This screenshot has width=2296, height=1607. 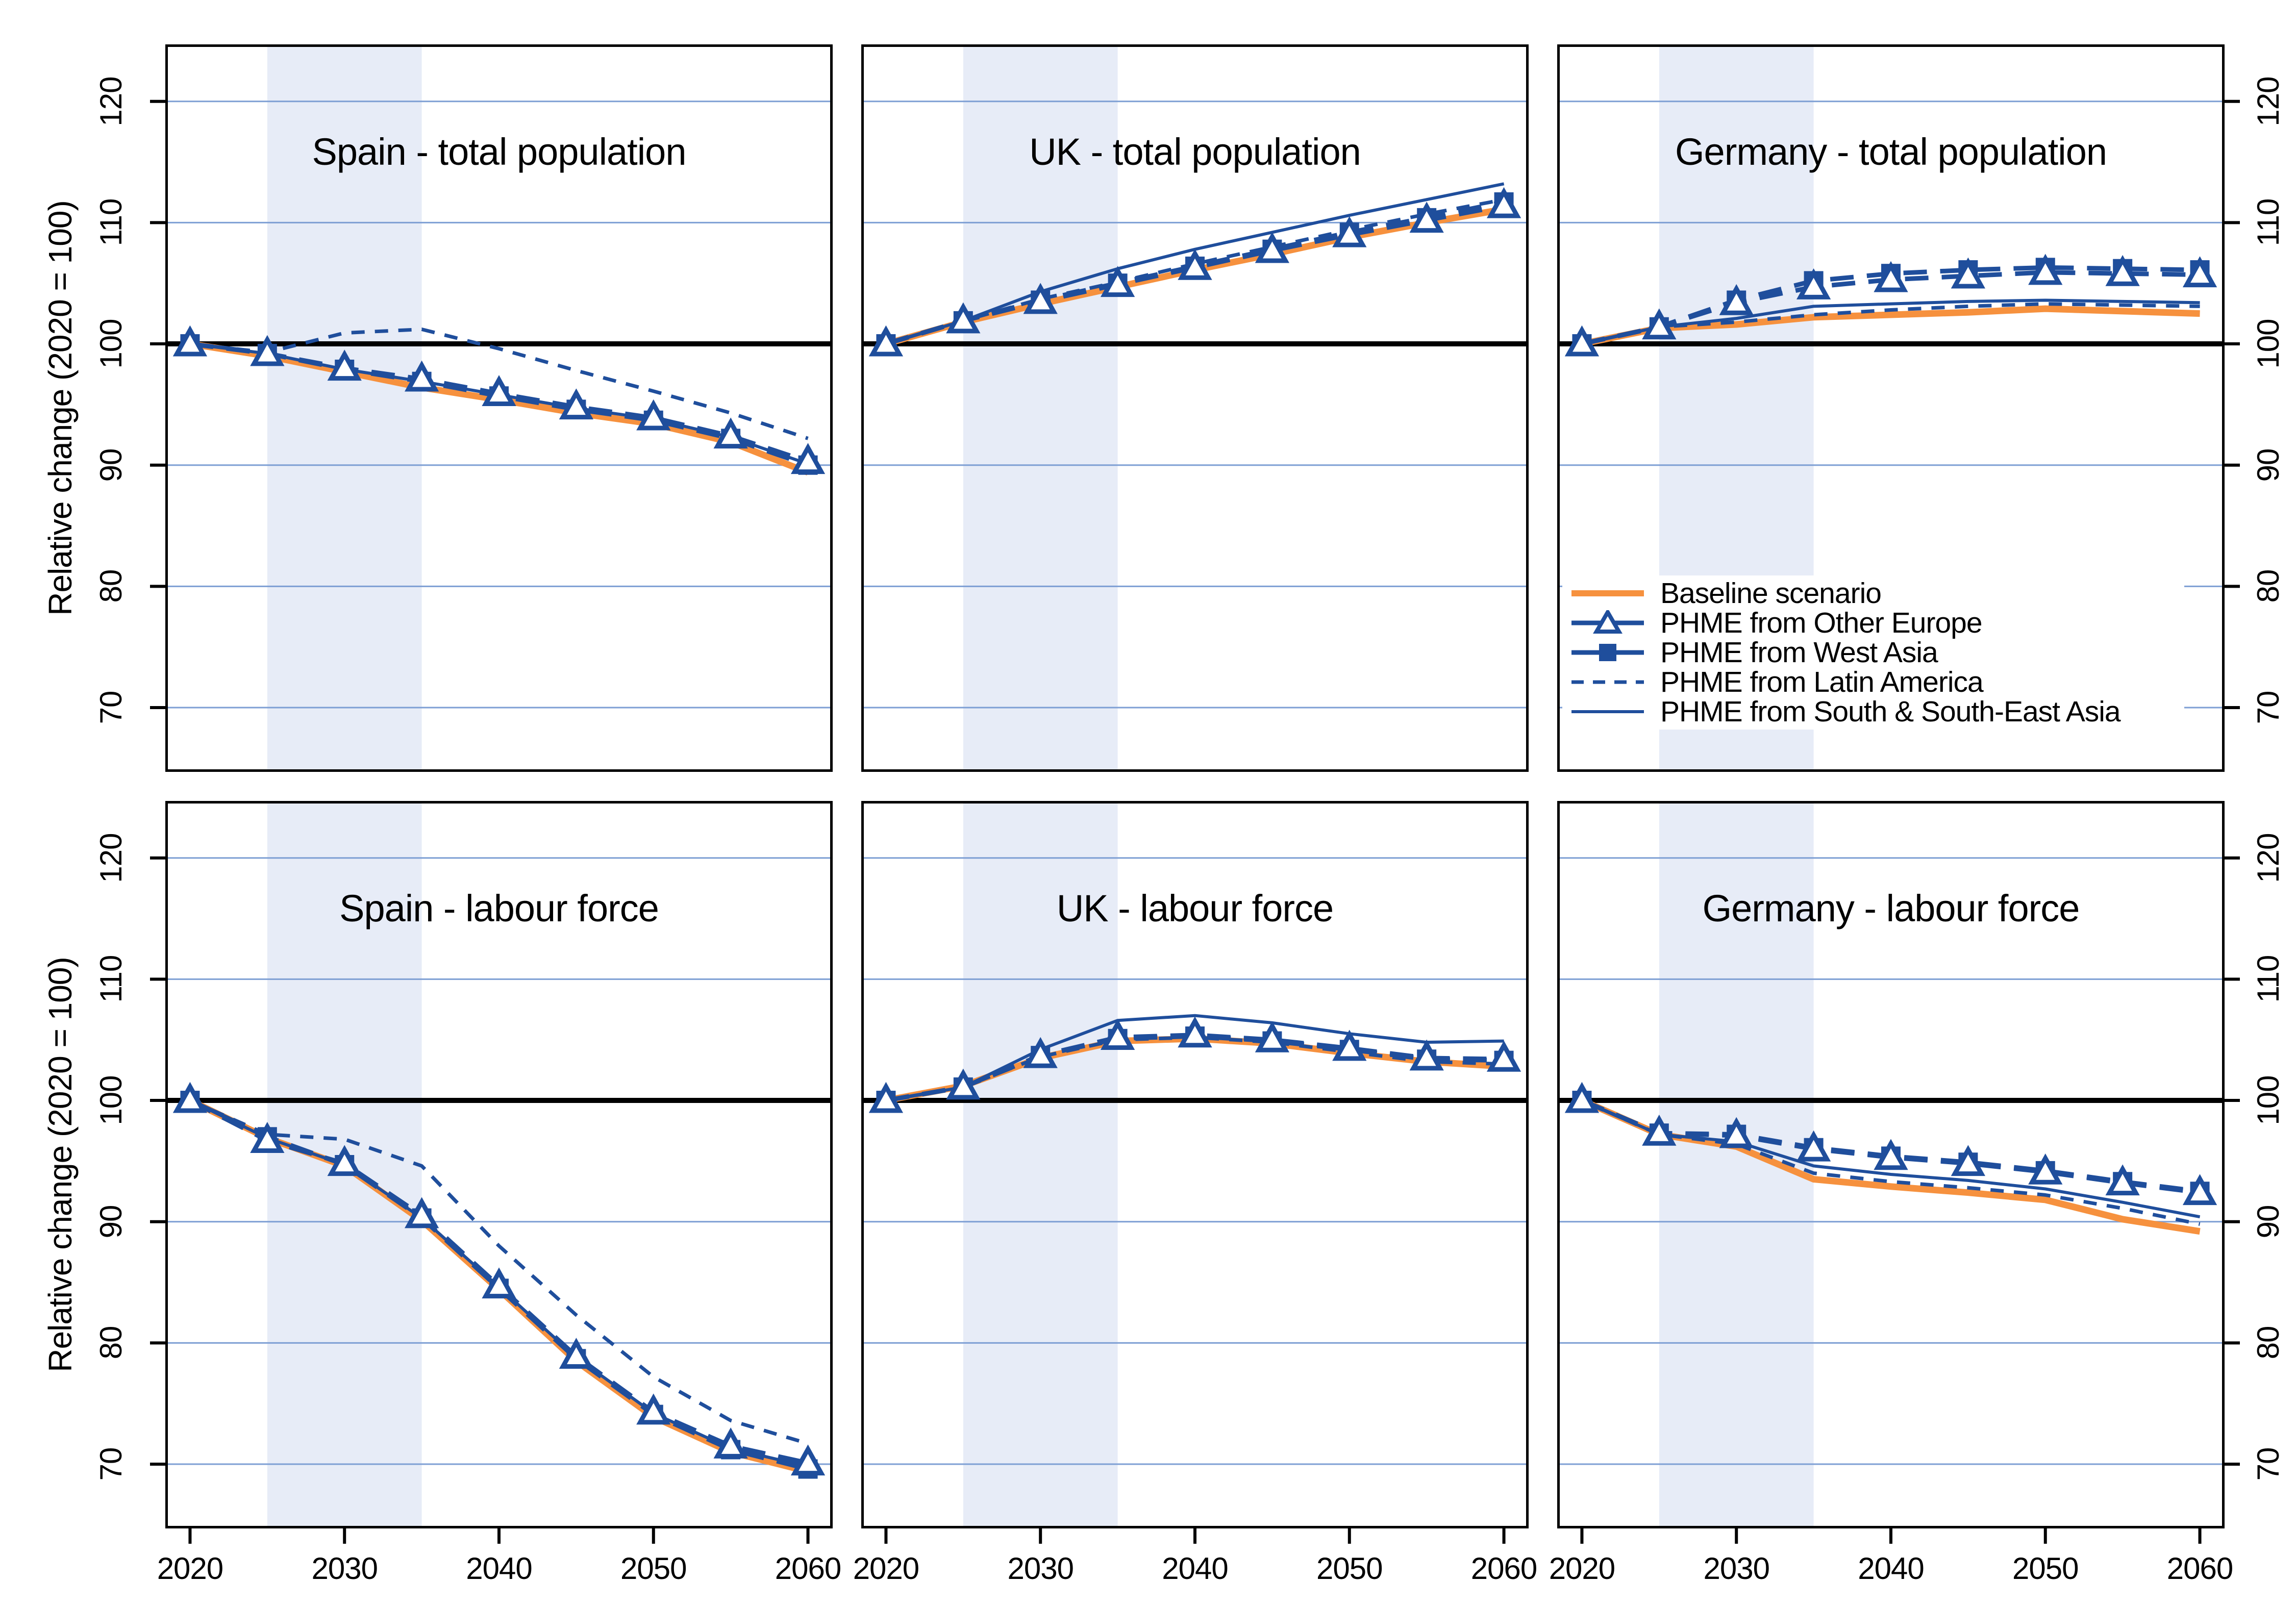 What do you see at coordinates (1890, 321) in the screenshot?
I see `series-south_se_asia` at bounding box center [1890, 321].